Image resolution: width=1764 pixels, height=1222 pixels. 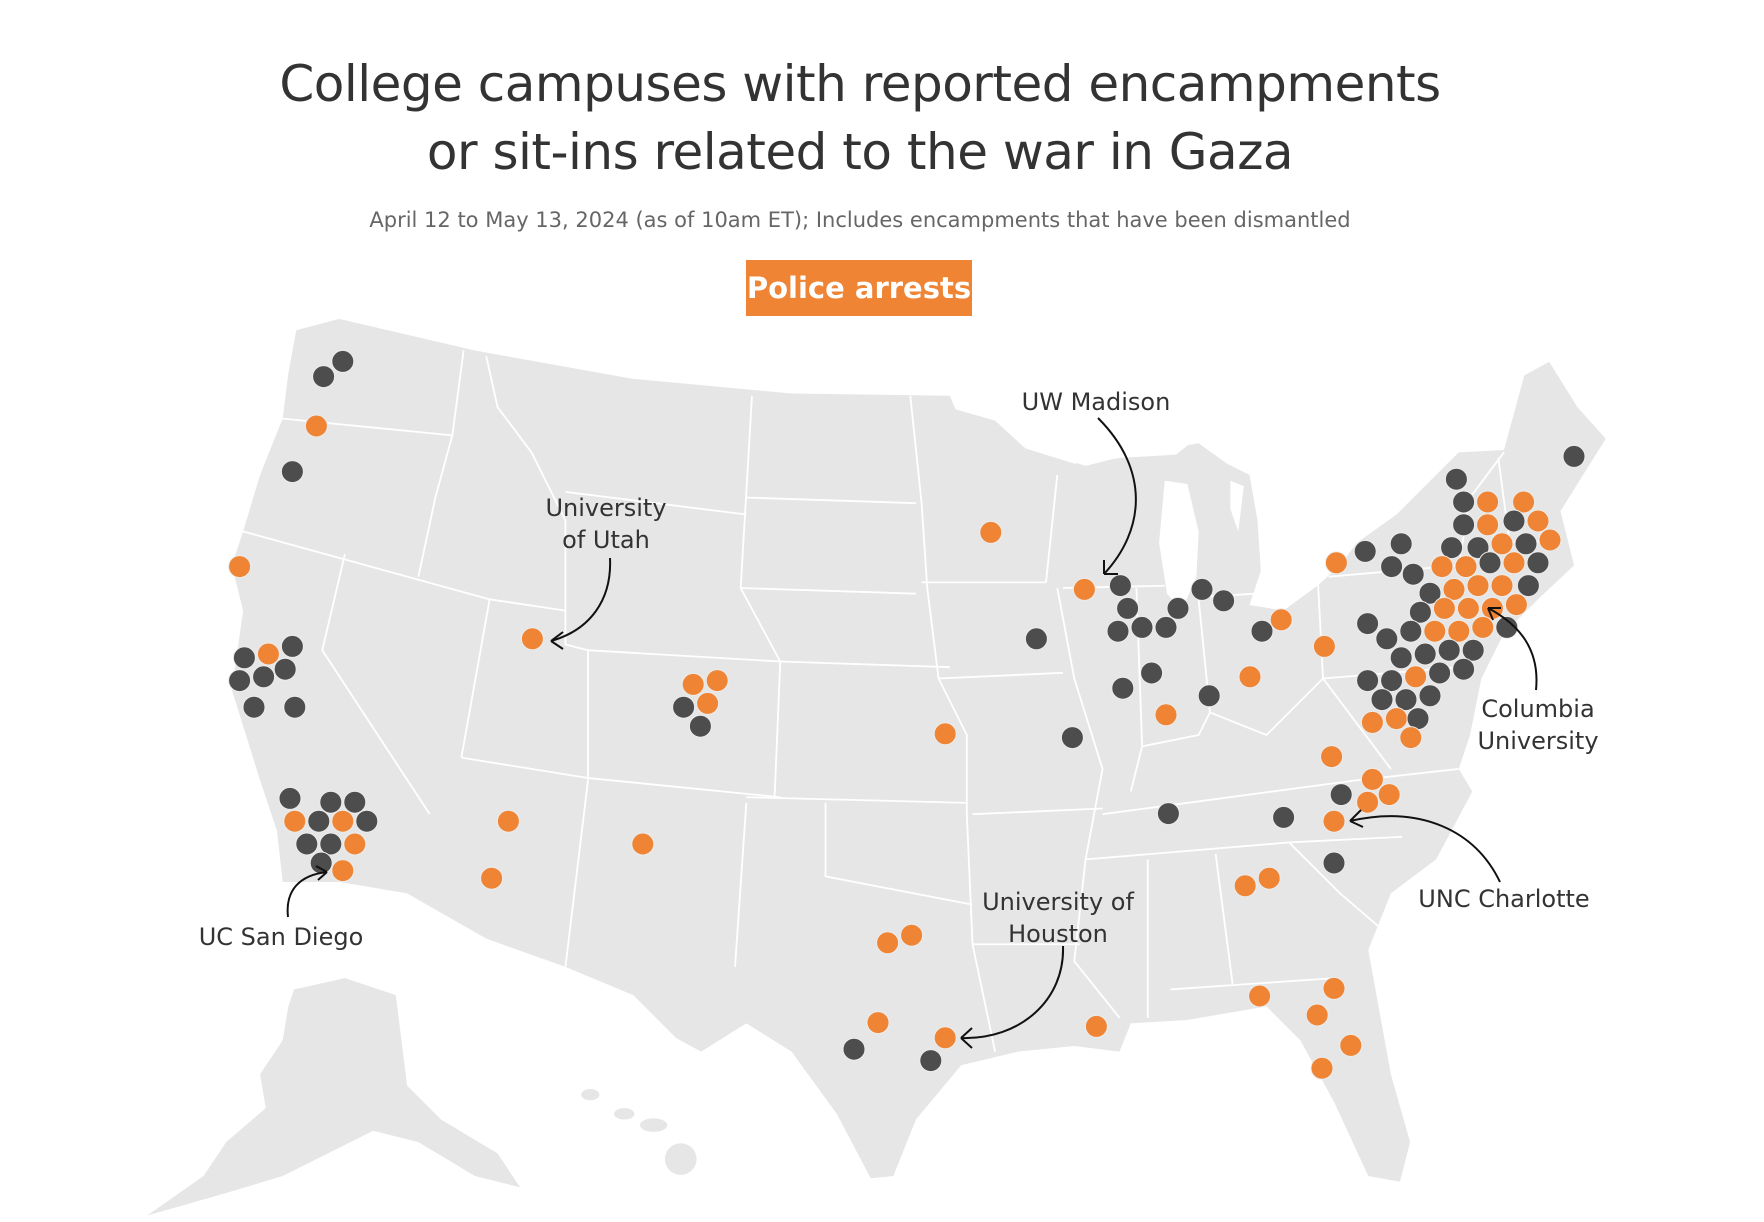 I want to click on annotation-unc-charlotte: UNC Charlotte, so click(x=1469, y=861).